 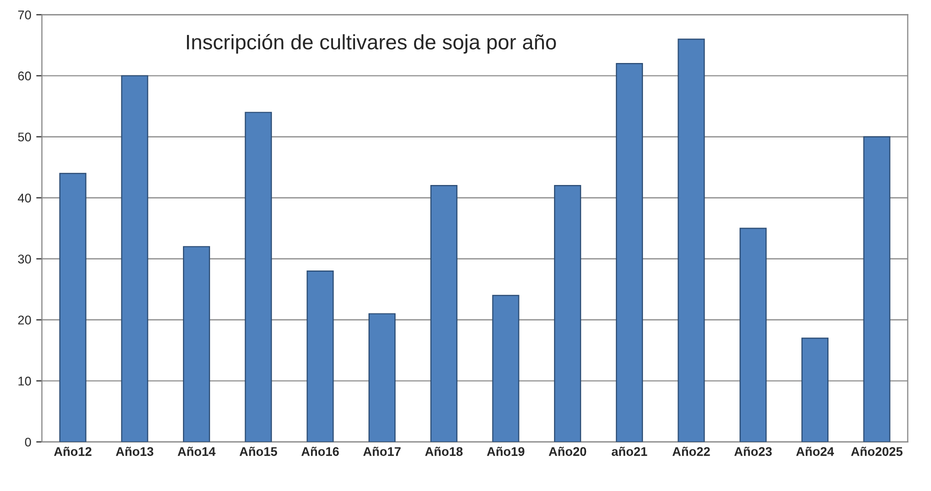 I want to click on x-tick-label: Año12, so click(x=73, y=451).